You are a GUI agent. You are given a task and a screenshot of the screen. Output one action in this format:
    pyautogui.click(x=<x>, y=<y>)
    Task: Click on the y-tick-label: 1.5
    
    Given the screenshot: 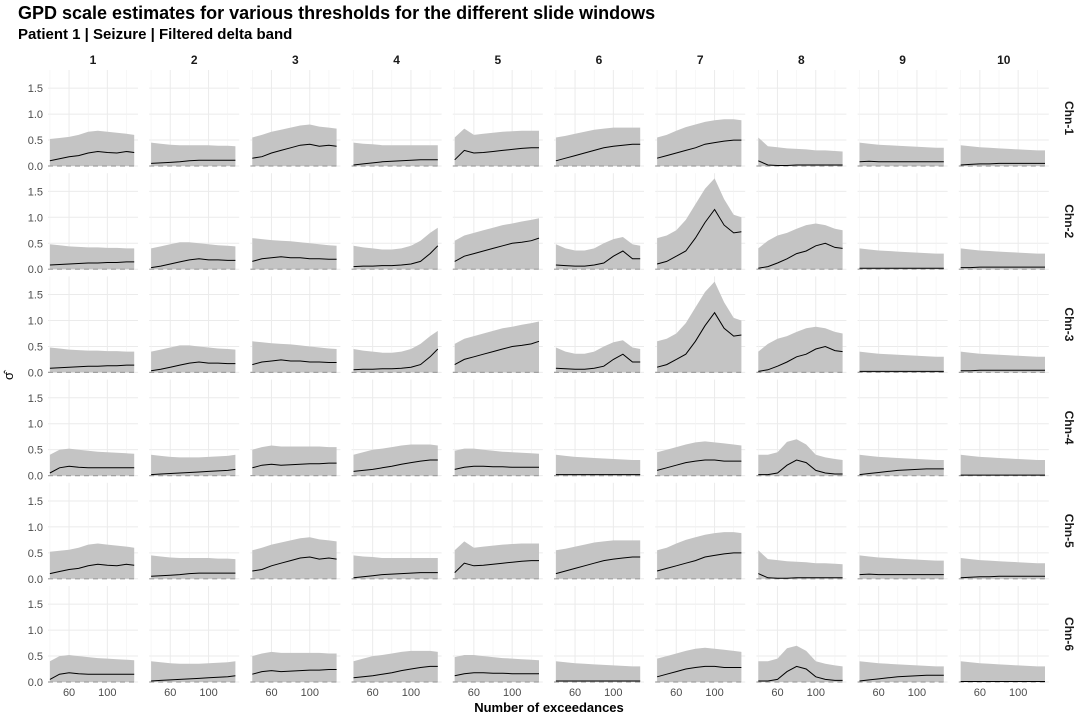 What is the action you would take?
    pyautogui.click(x=35, y=192)
    